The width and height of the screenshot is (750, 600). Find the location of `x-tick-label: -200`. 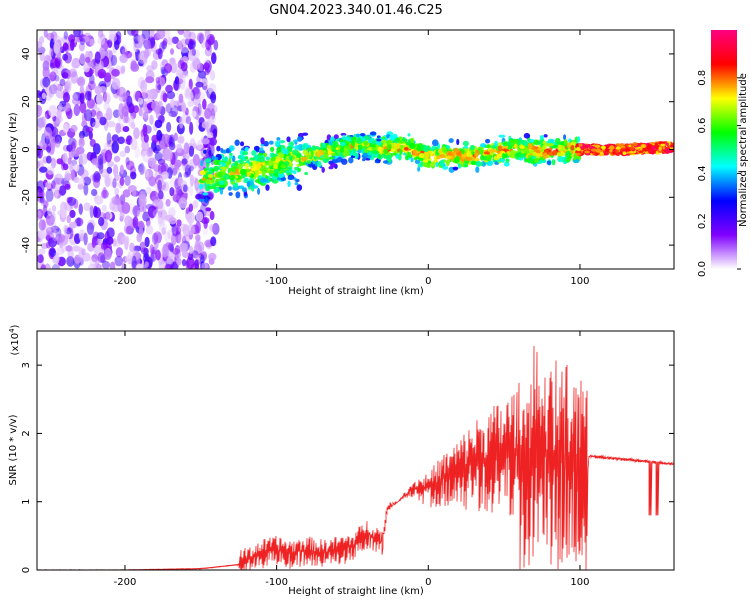

x-tick-label: -200 is located at coordinates (125, 281).